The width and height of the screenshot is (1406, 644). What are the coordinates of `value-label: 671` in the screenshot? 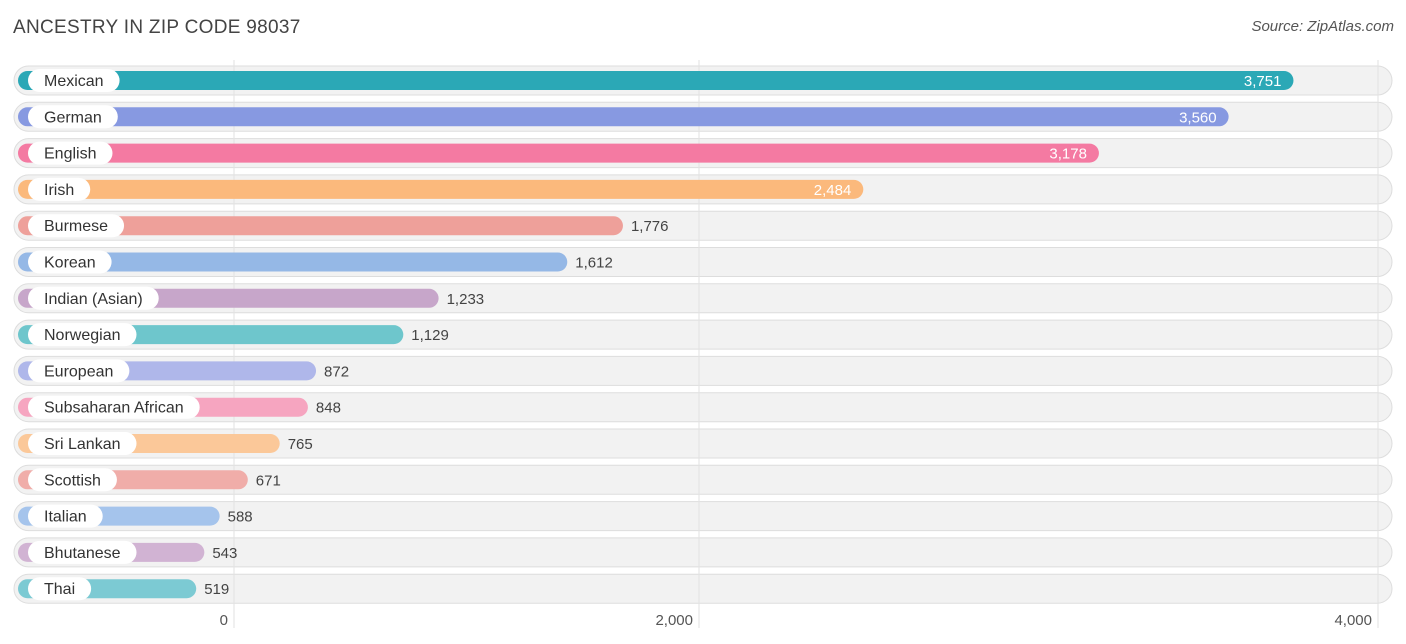 It's located at (268, 480).